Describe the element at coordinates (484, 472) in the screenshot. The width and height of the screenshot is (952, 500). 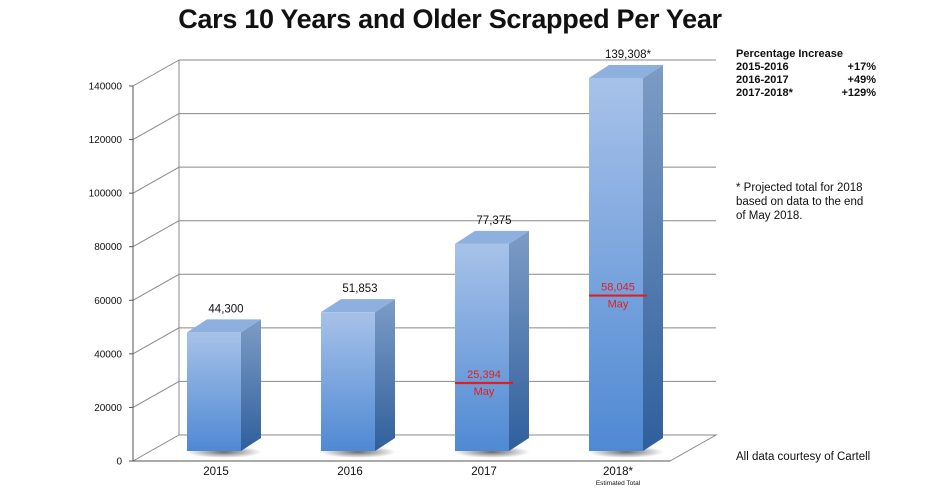
I see `x-tick-label: 2017` at that location.